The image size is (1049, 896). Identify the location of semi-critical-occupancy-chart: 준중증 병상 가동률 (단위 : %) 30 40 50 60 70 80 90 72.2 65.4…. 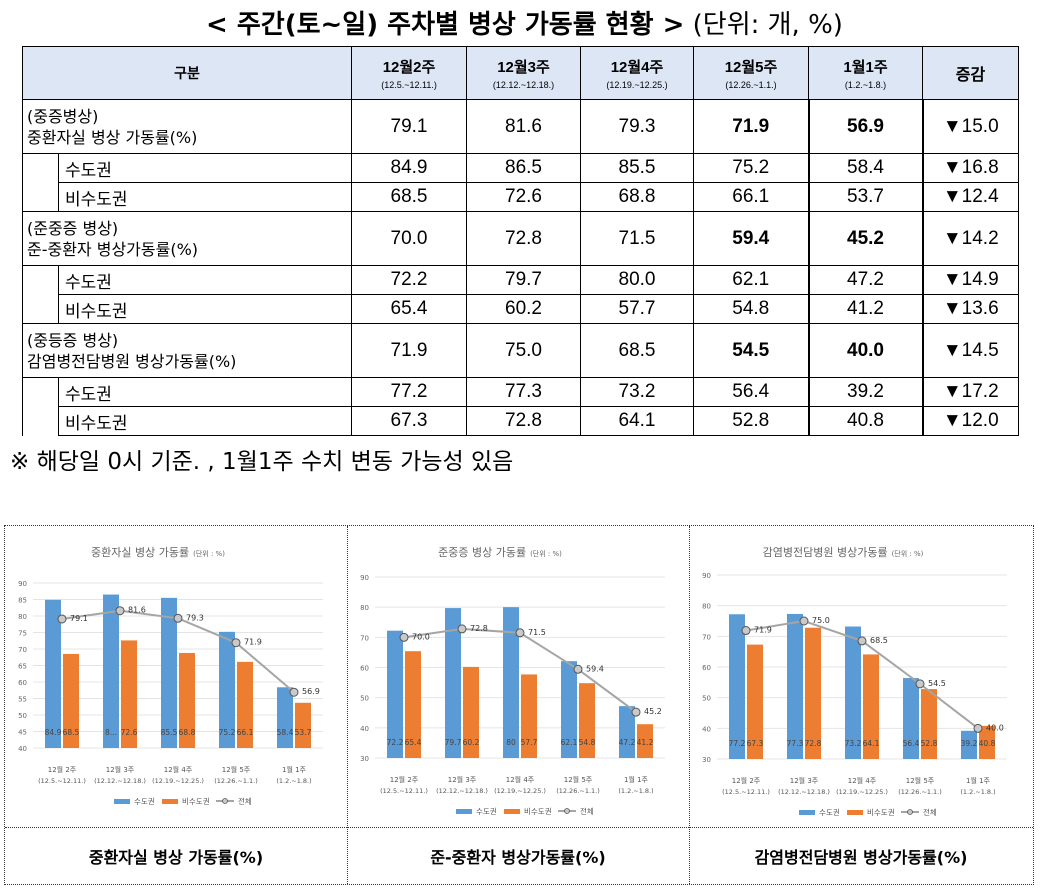
(512, 681).